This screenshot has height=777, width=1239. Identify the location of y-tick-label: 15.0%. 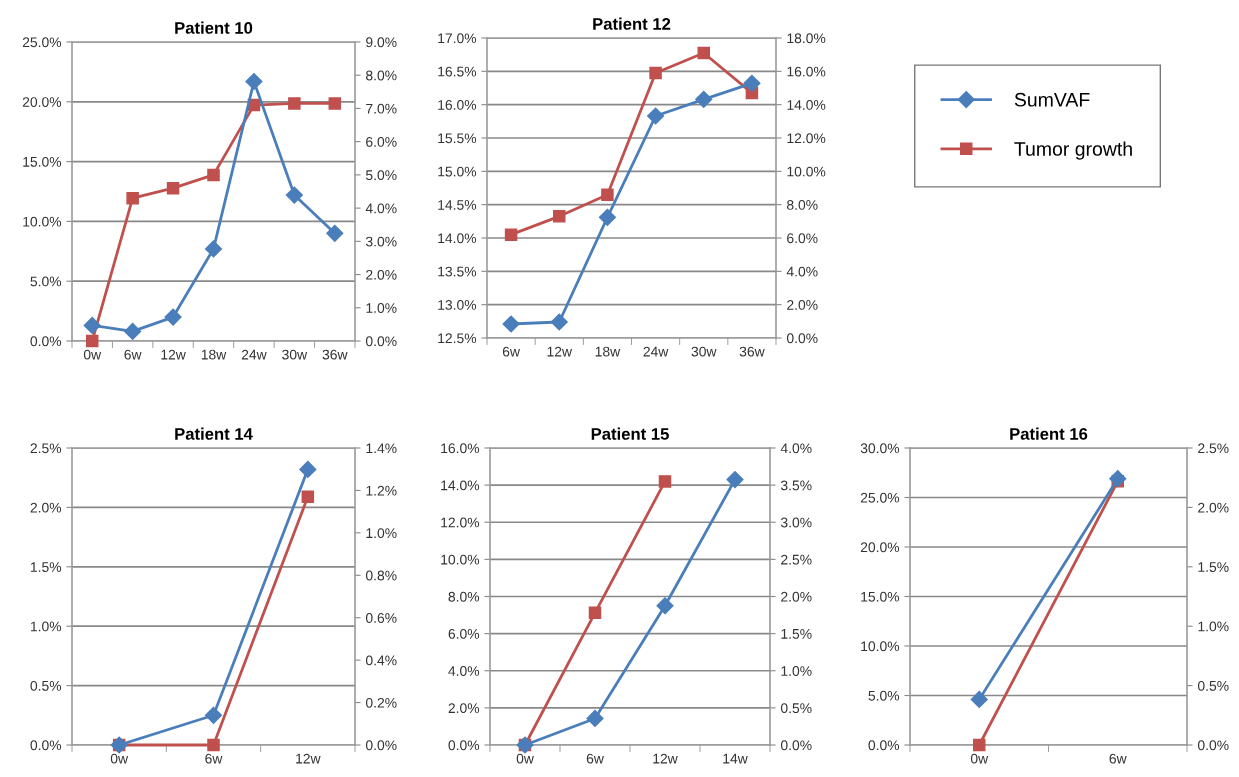
(457, 171).